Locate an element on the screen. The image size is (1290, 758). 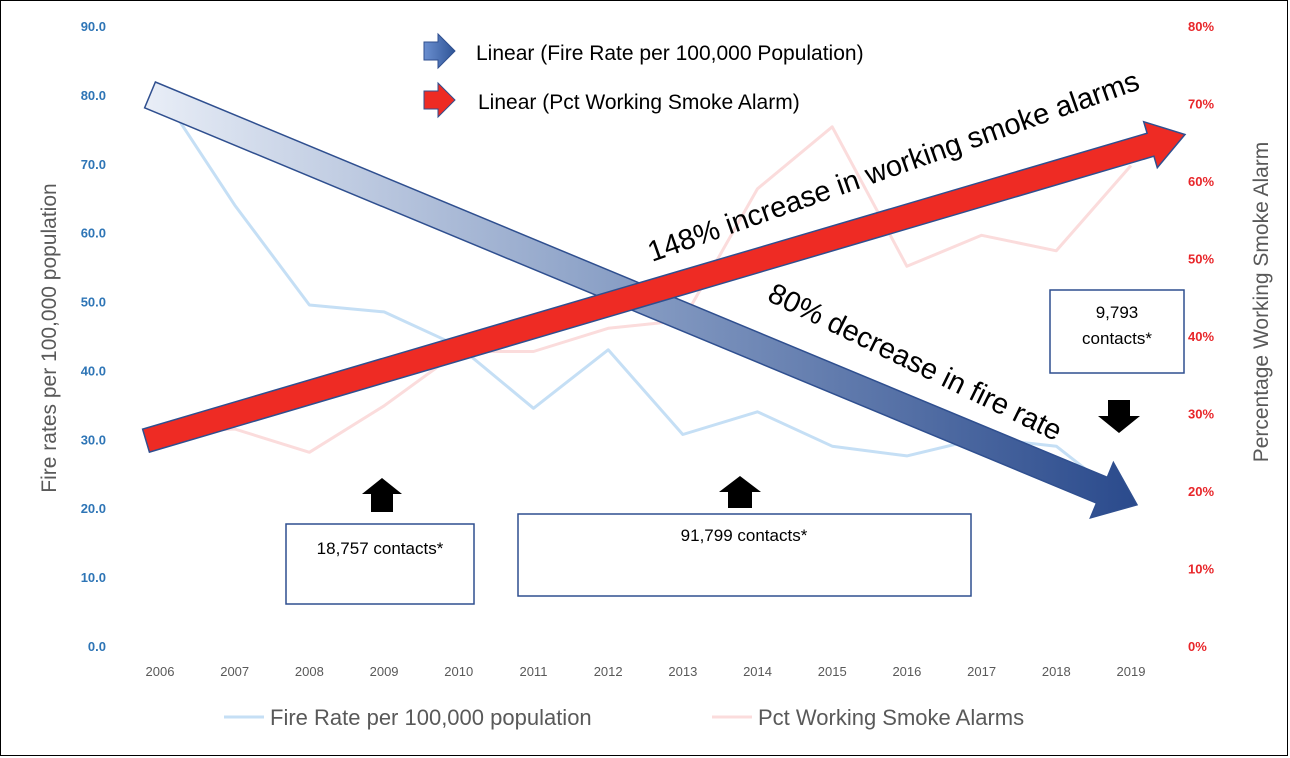
y-right-tick-label: 60% is located at coordinates (1201, 181).